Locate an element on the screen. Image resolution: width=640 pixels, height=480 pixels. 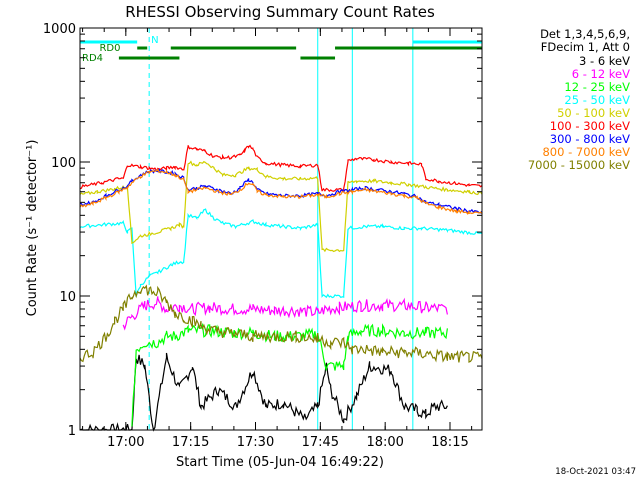
legend-item-8: 7000 - 15000 keV is located at coordinates (579, 165).